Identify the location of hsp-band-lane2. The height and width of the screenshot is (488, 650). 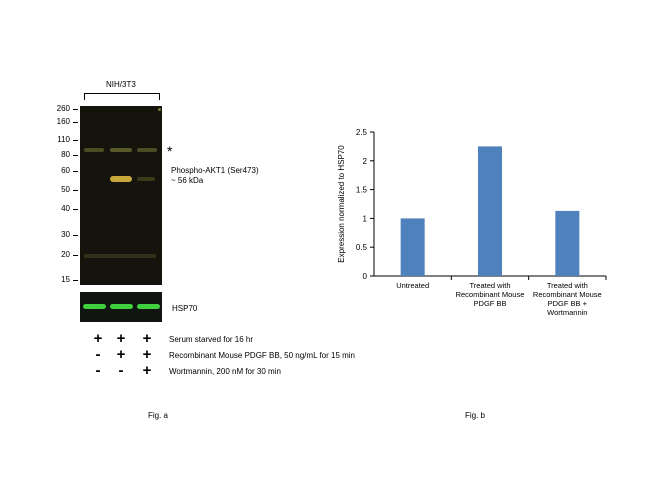
(121, 306).